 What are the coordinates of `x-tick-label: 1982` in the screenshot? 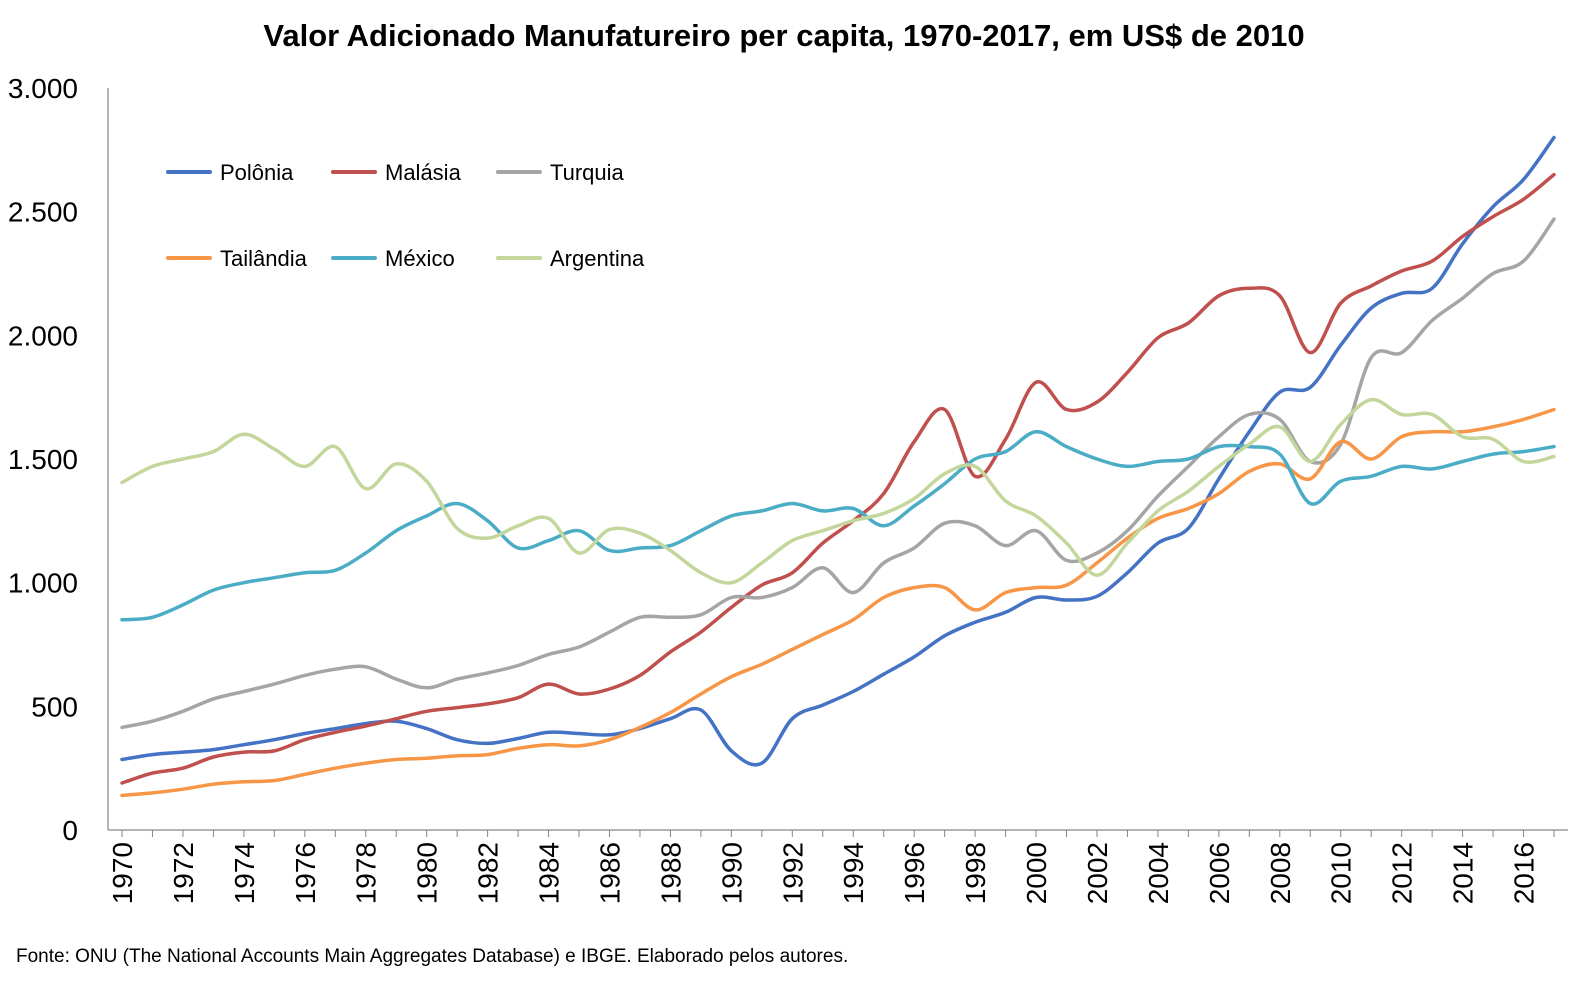 It's located at (488, 873).